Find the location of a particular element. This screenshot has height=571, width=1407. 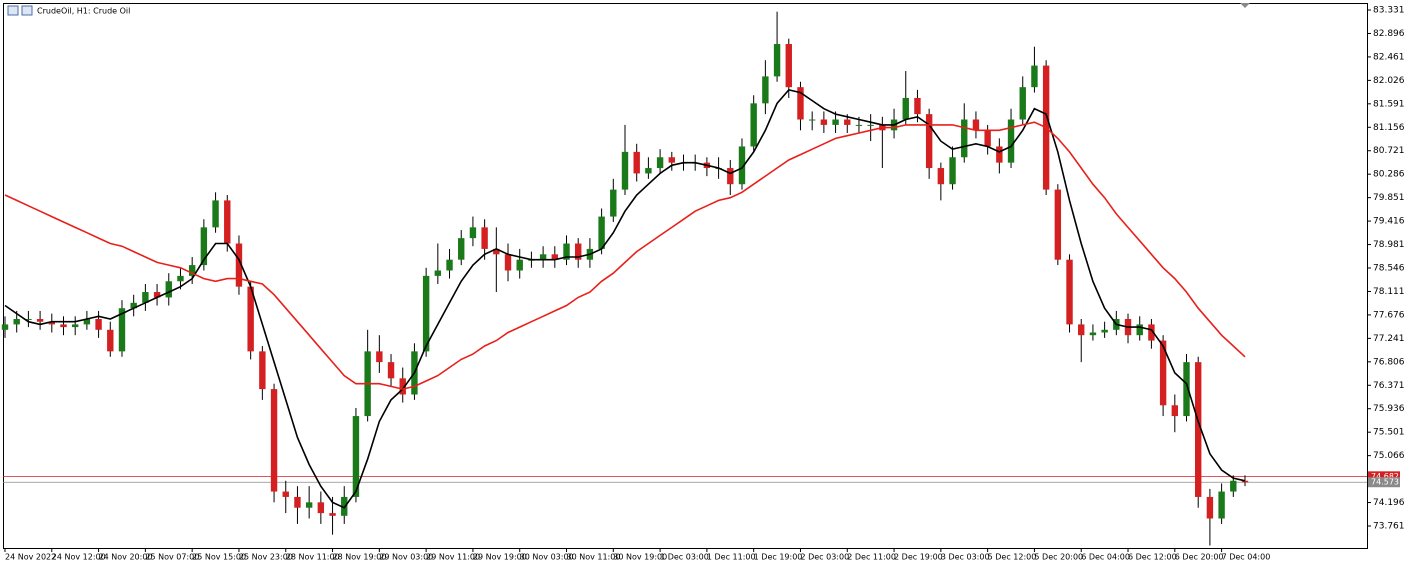

y-tick-label: 78.111 is located at coordinates (1389, 292).